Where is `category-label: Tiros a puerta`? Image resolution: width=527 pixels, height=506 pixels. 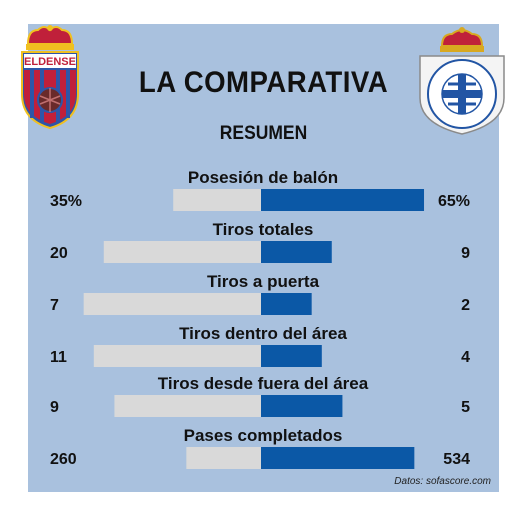 category-label: Tiros a puerta is located at coordinates (263, 281).